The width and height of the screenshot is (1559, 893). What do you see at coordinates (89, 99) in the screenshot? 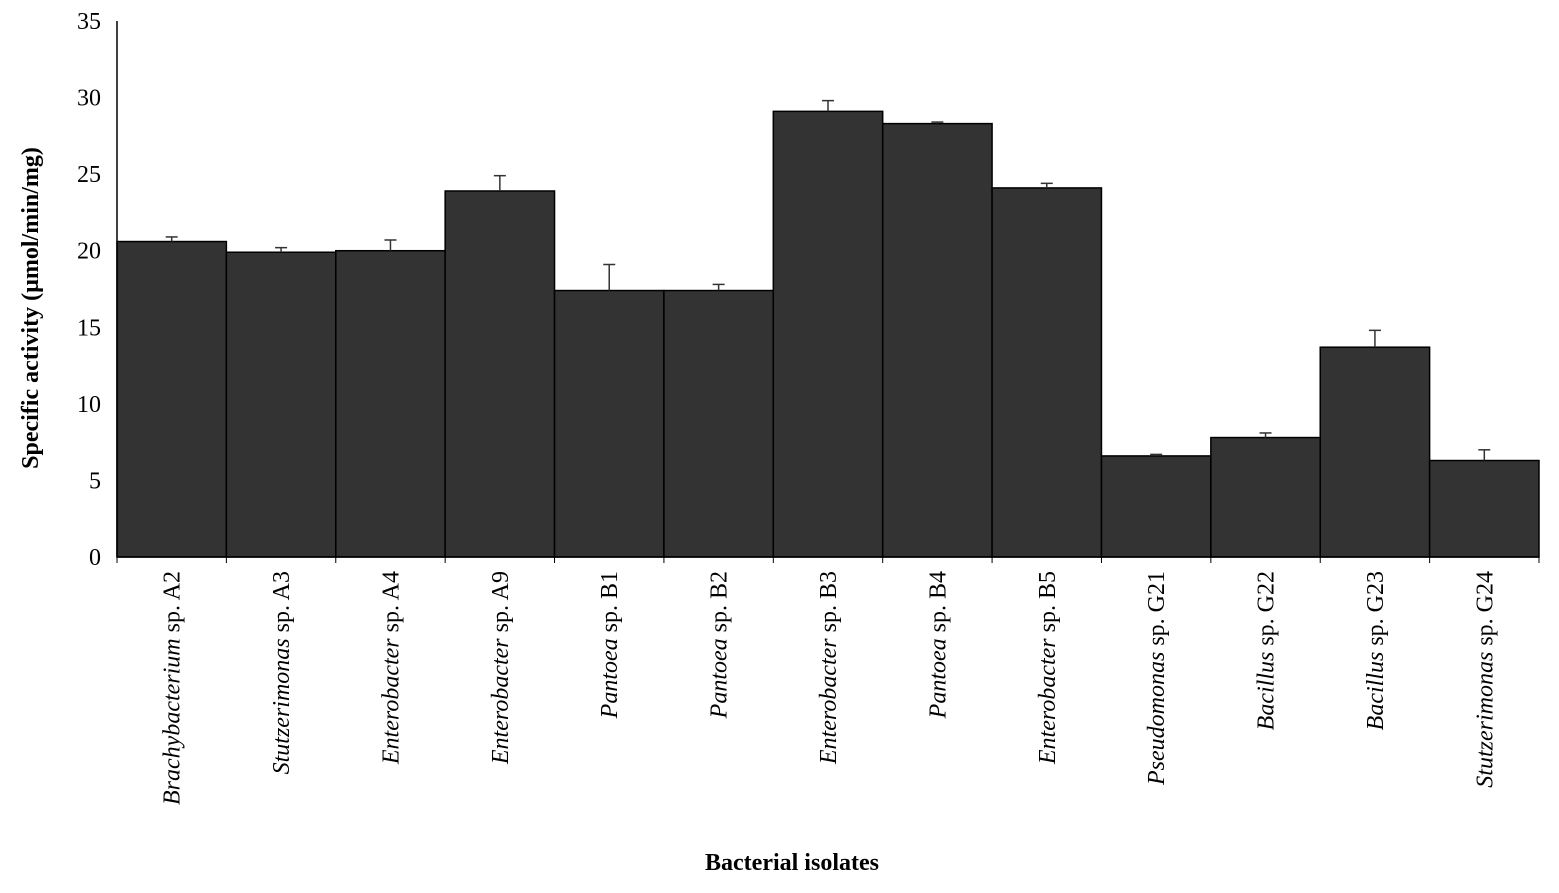
I see `y-tick-label: 30` at bounding box center [89, 99].